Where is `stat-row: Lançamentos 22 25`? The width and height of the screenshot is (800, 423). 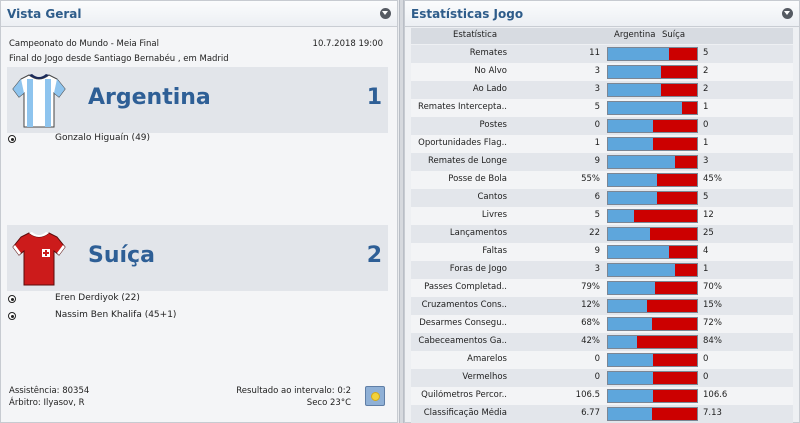 stat-row: Lançamentos 22 25 is located at coordinates (602, 234).